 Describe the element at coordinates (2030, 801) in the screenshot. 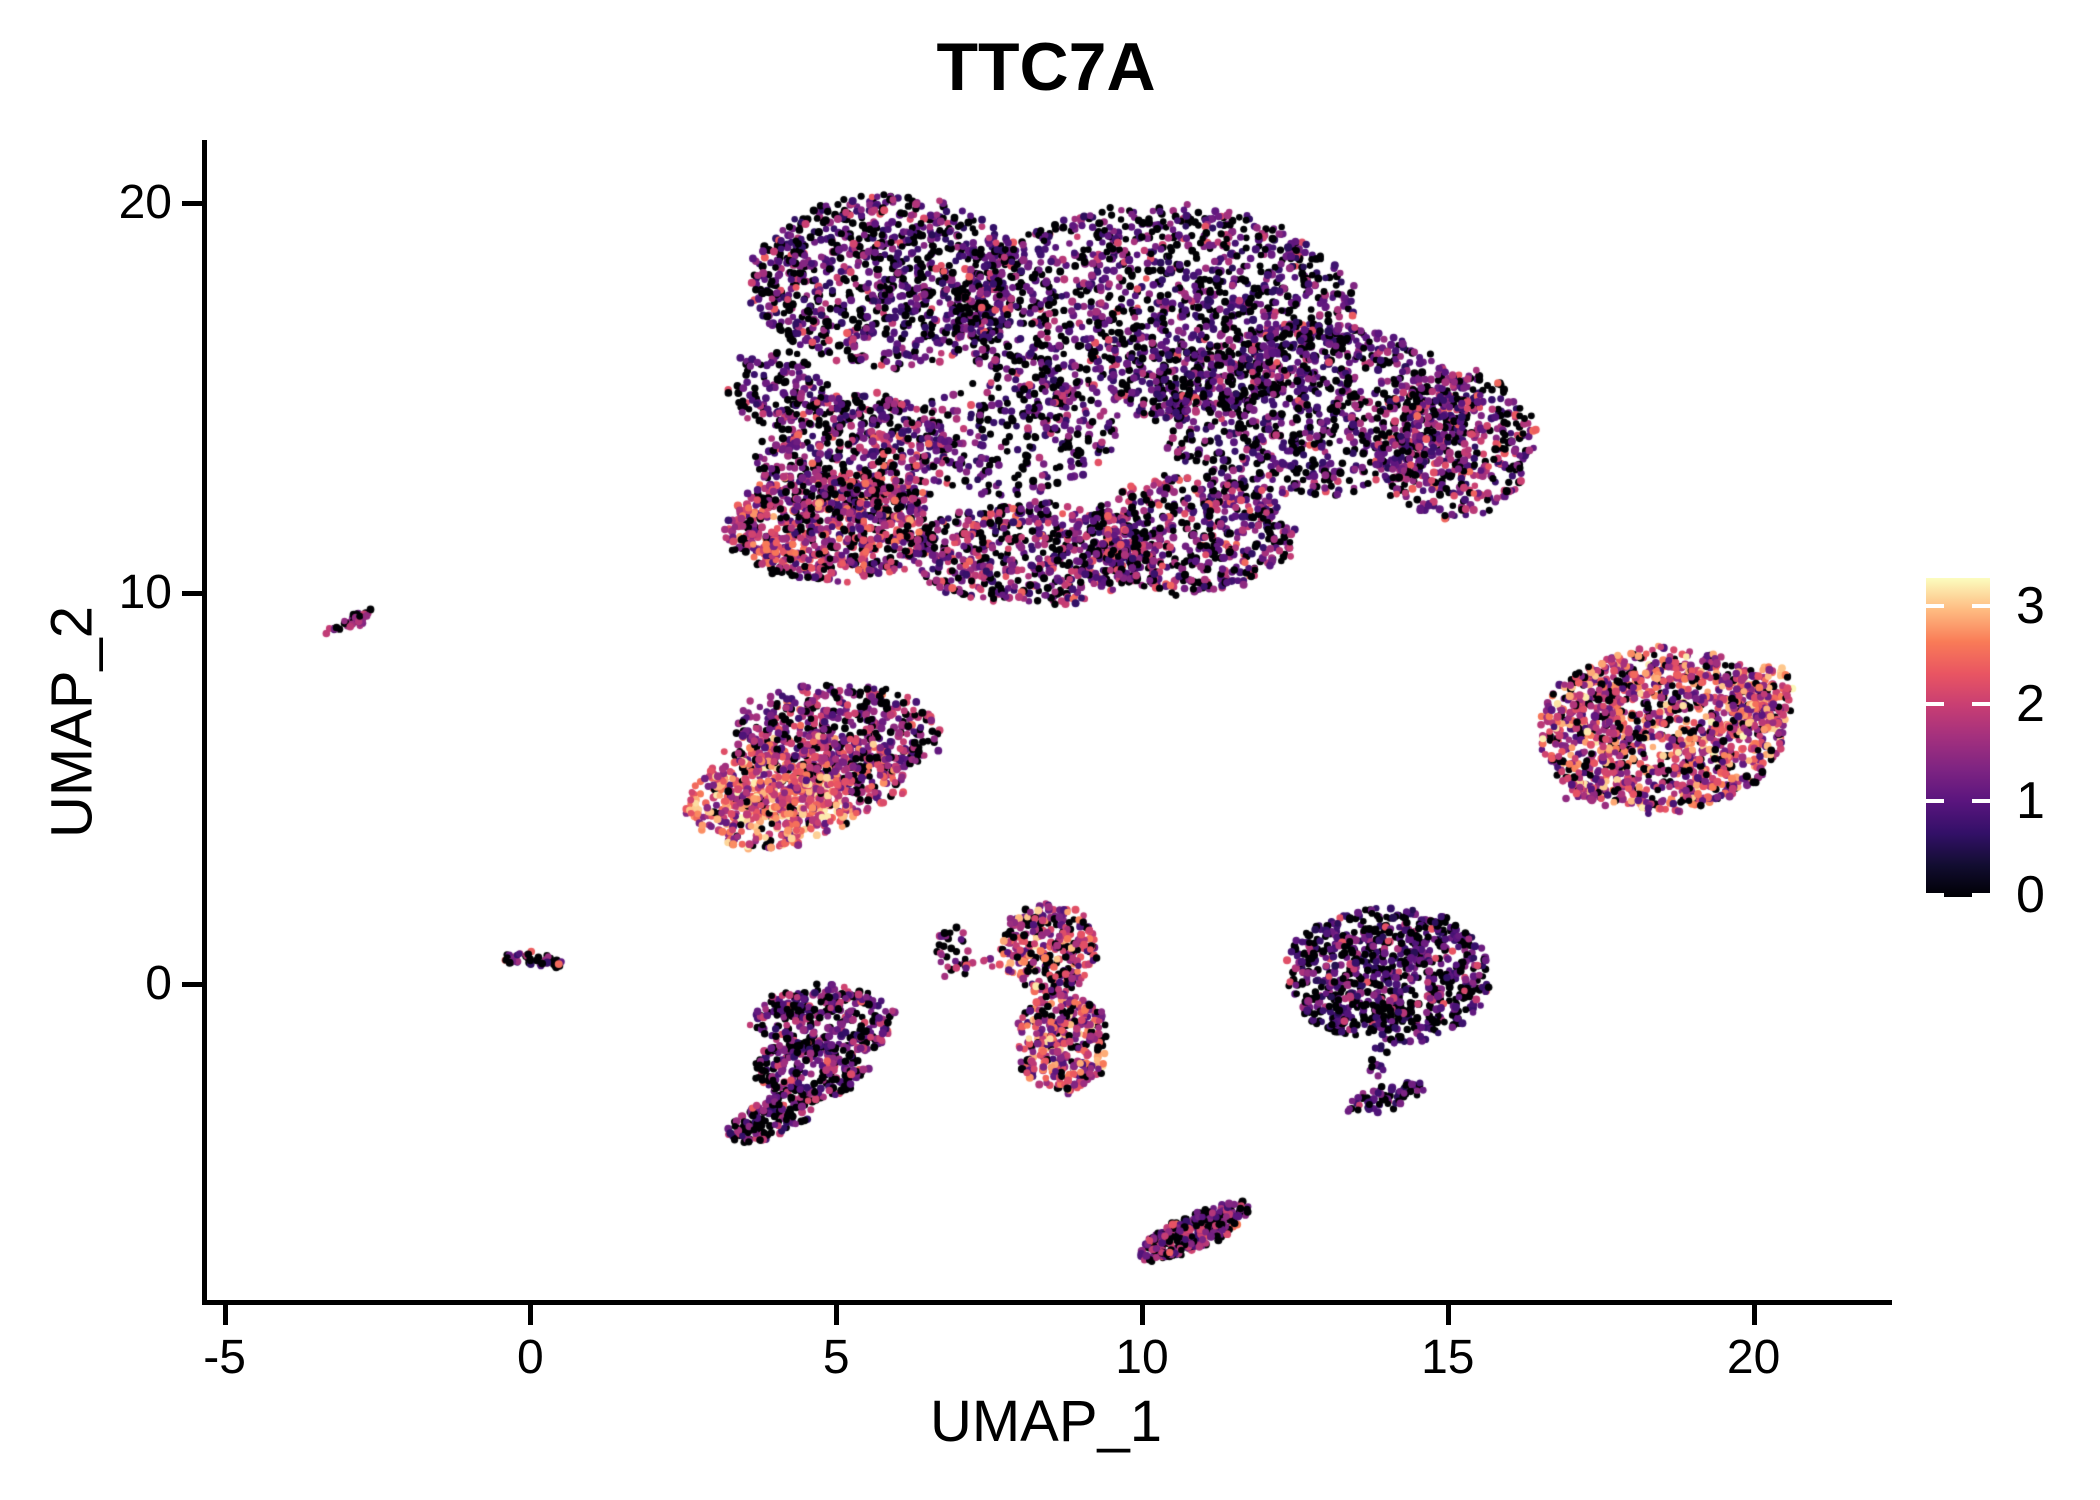

I see `colorbar-tick-label: 1` at that location.